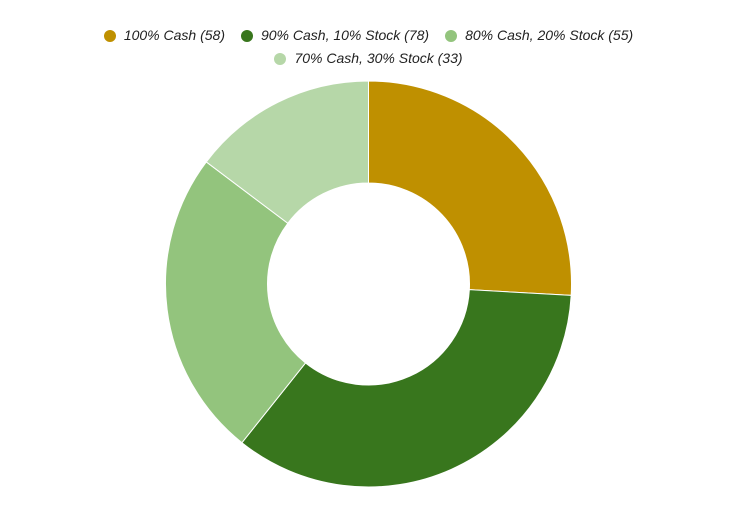  I want to click on slice-80-cash, so click(236, 302).